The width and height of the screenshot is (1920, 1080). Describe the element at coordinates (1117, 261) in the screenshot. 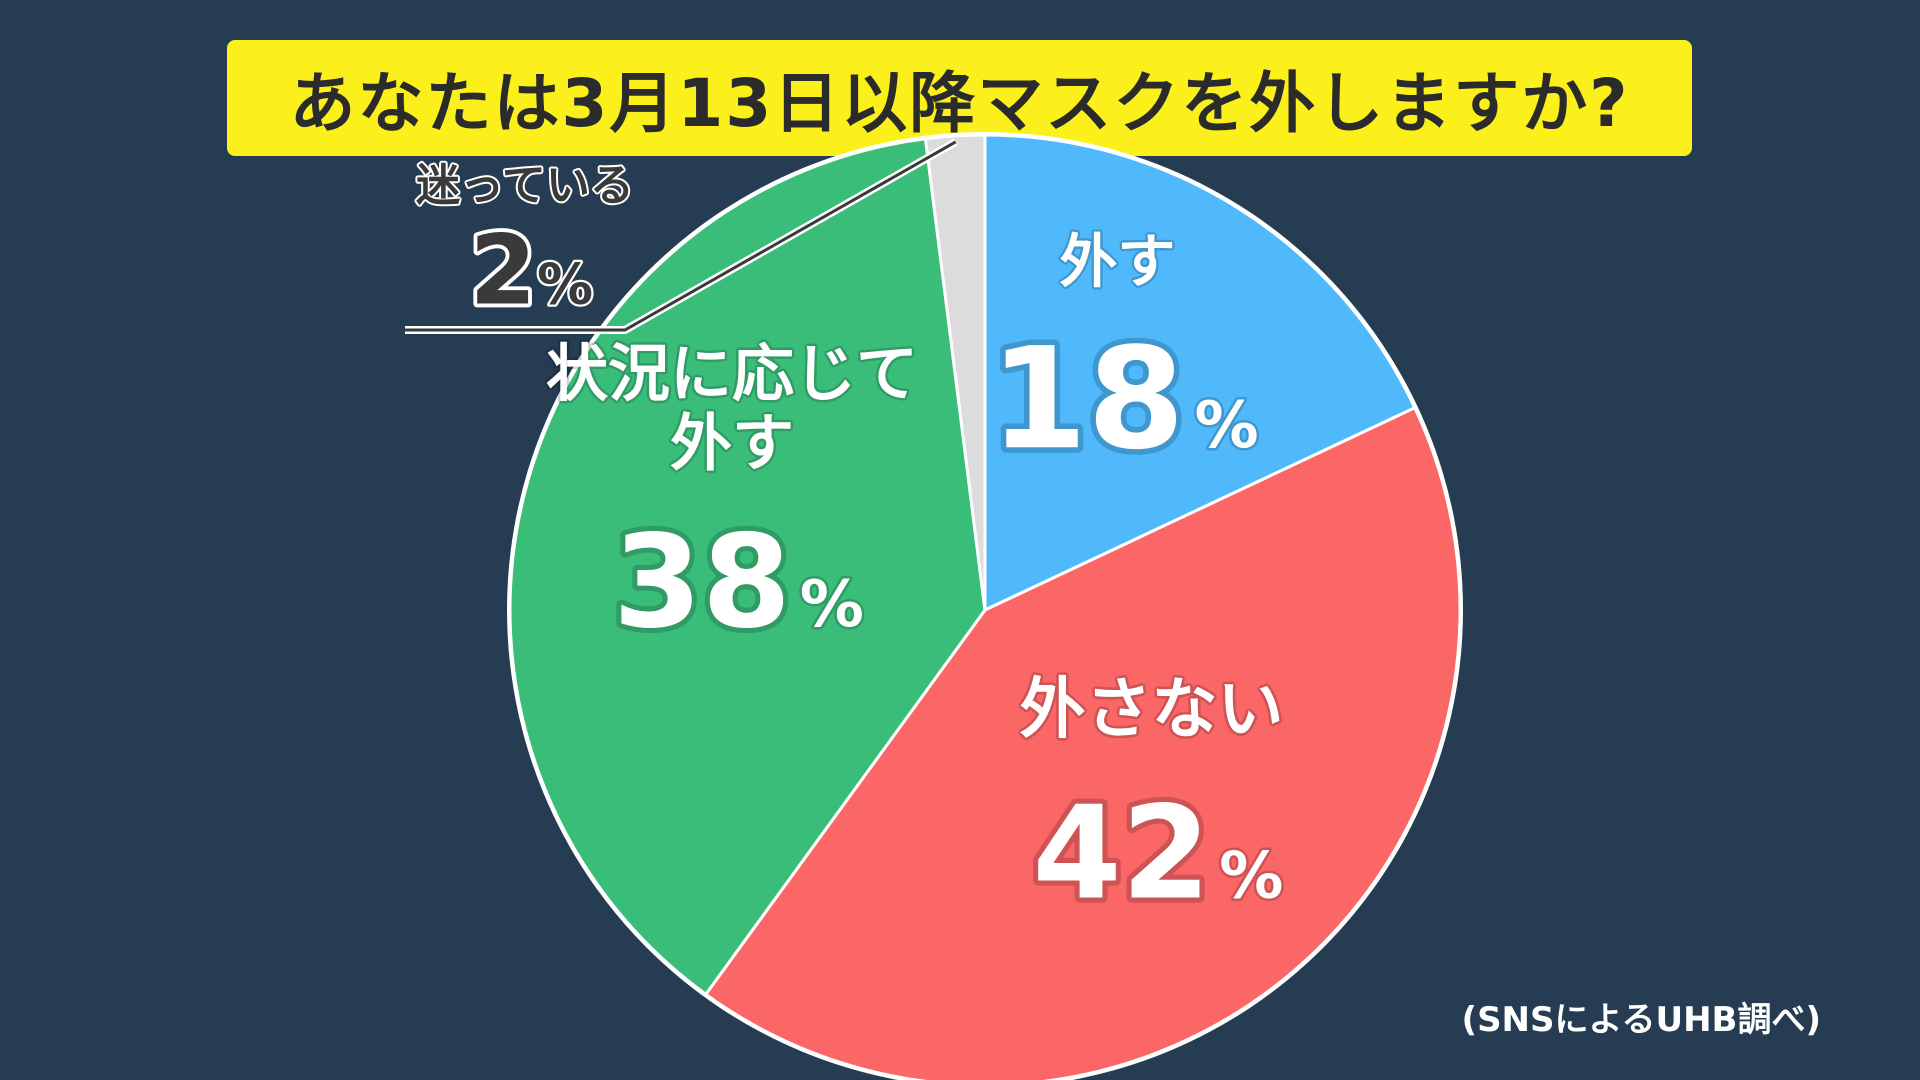

I see `slice-label-0-0: 外す` at that location.